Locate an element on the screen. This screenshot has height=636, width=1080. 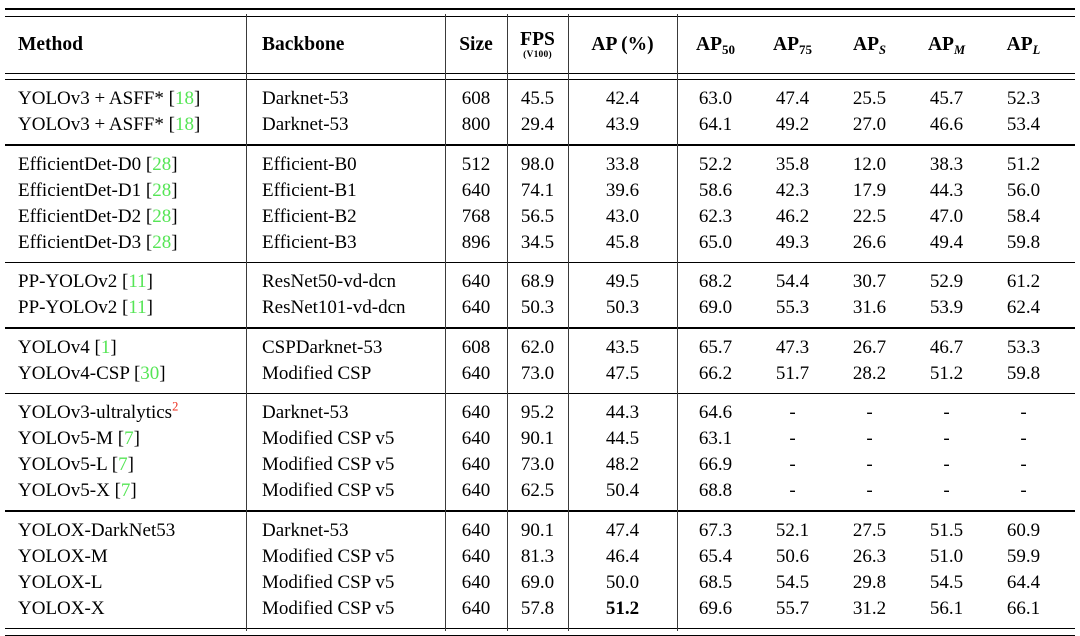
cell-aps: 25.5 is located at coordinates (869, 98).